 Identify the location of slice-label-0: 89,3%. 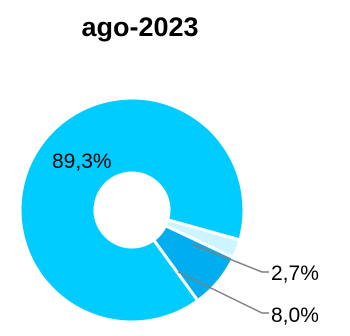
(82, 161).